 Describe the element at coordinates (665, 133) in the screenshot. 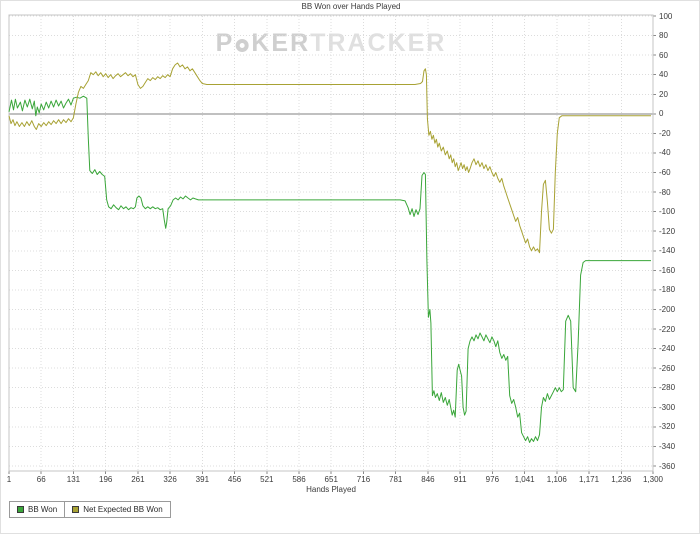

I see `y-tick-label: -20` at that location.